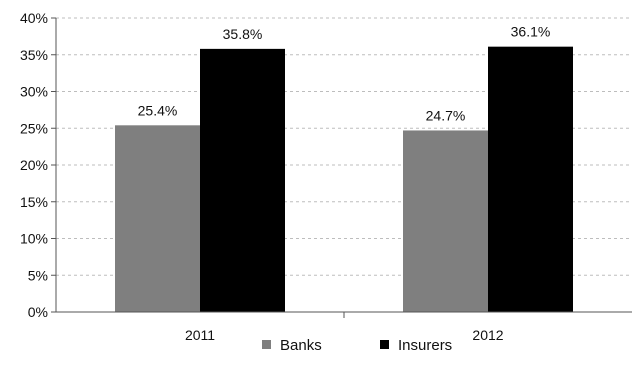  What do you see at coordinates (242, 180) in the screenshot?
I see `bar-insurers-2011` at bounding box center [242, 180].